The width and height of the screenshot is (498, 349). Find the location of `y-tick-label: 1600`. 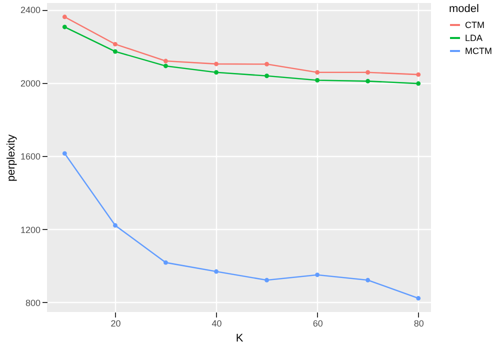

y-tick-label: 1600 is located at coordinates (30, 157).